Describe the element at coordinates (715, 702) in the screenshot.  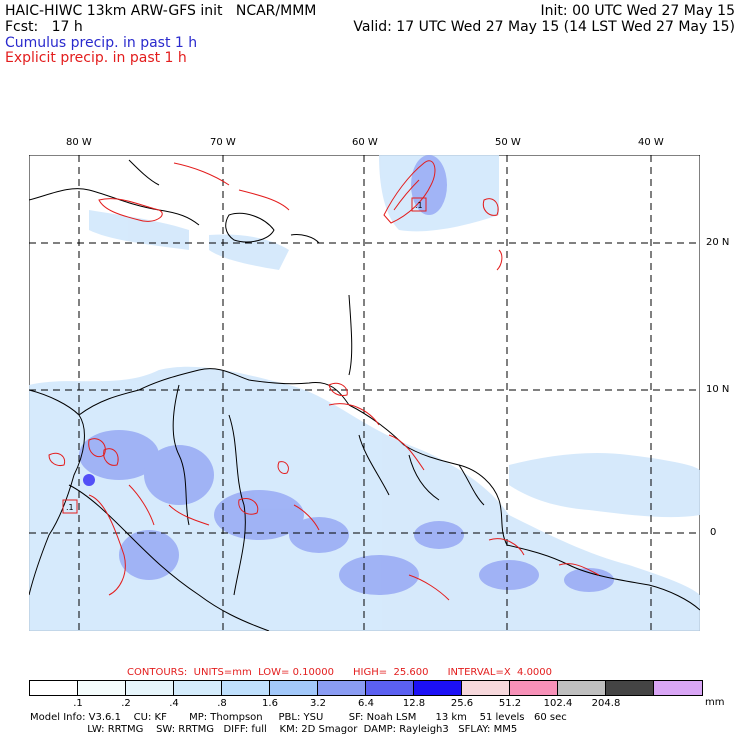
I see `colorbar-units: mm` at that location.